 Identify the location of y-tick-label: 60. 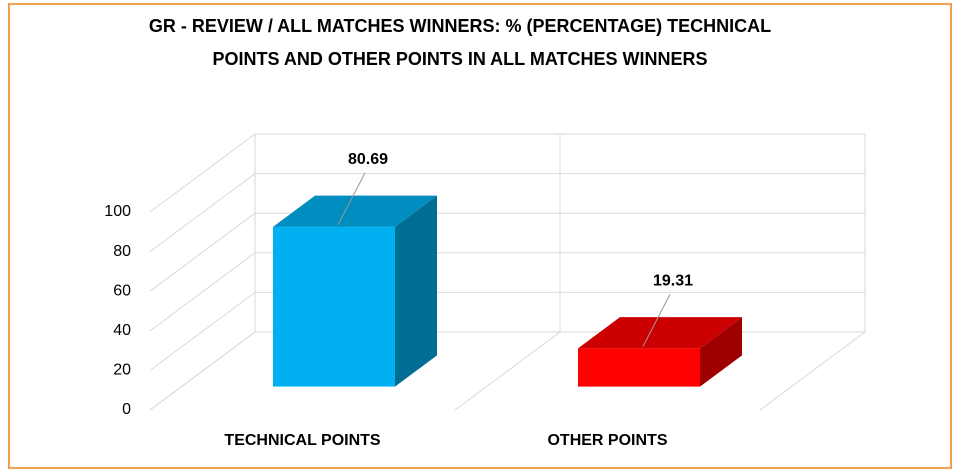
(122, 290).